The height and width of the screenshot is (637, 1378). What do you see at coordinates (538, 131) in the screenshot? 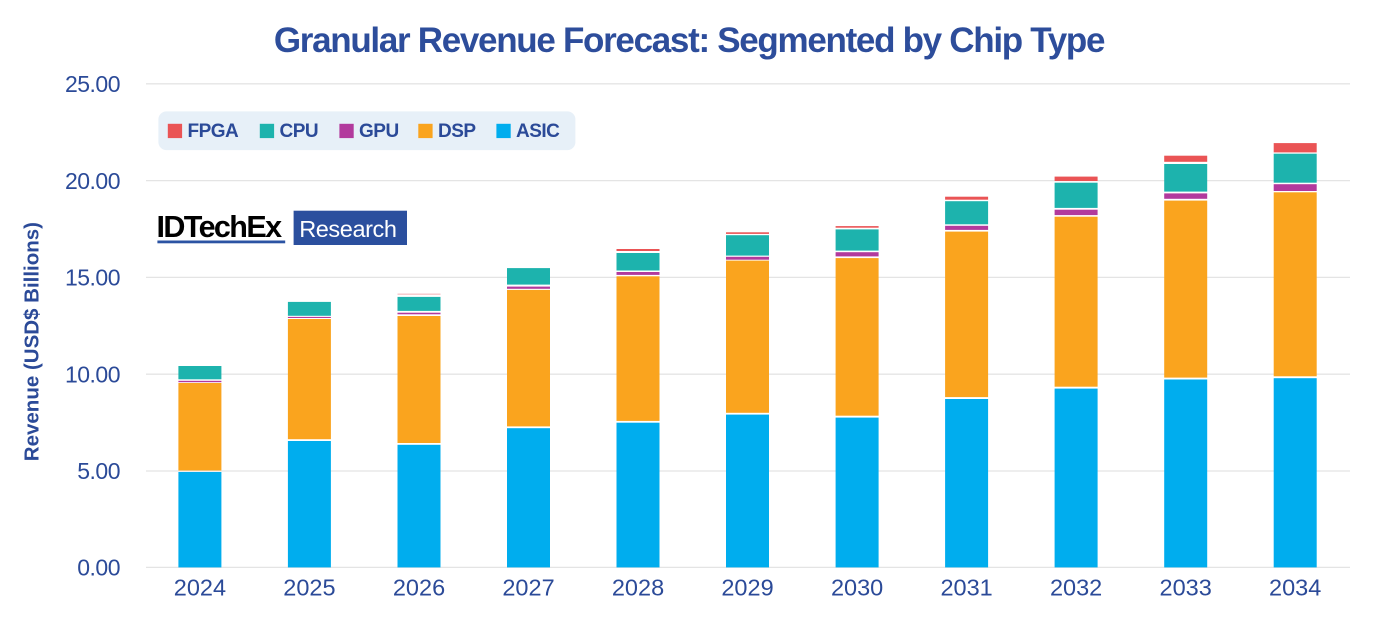
I see `svg-text: ASIC` at bounding box center [538, 131].